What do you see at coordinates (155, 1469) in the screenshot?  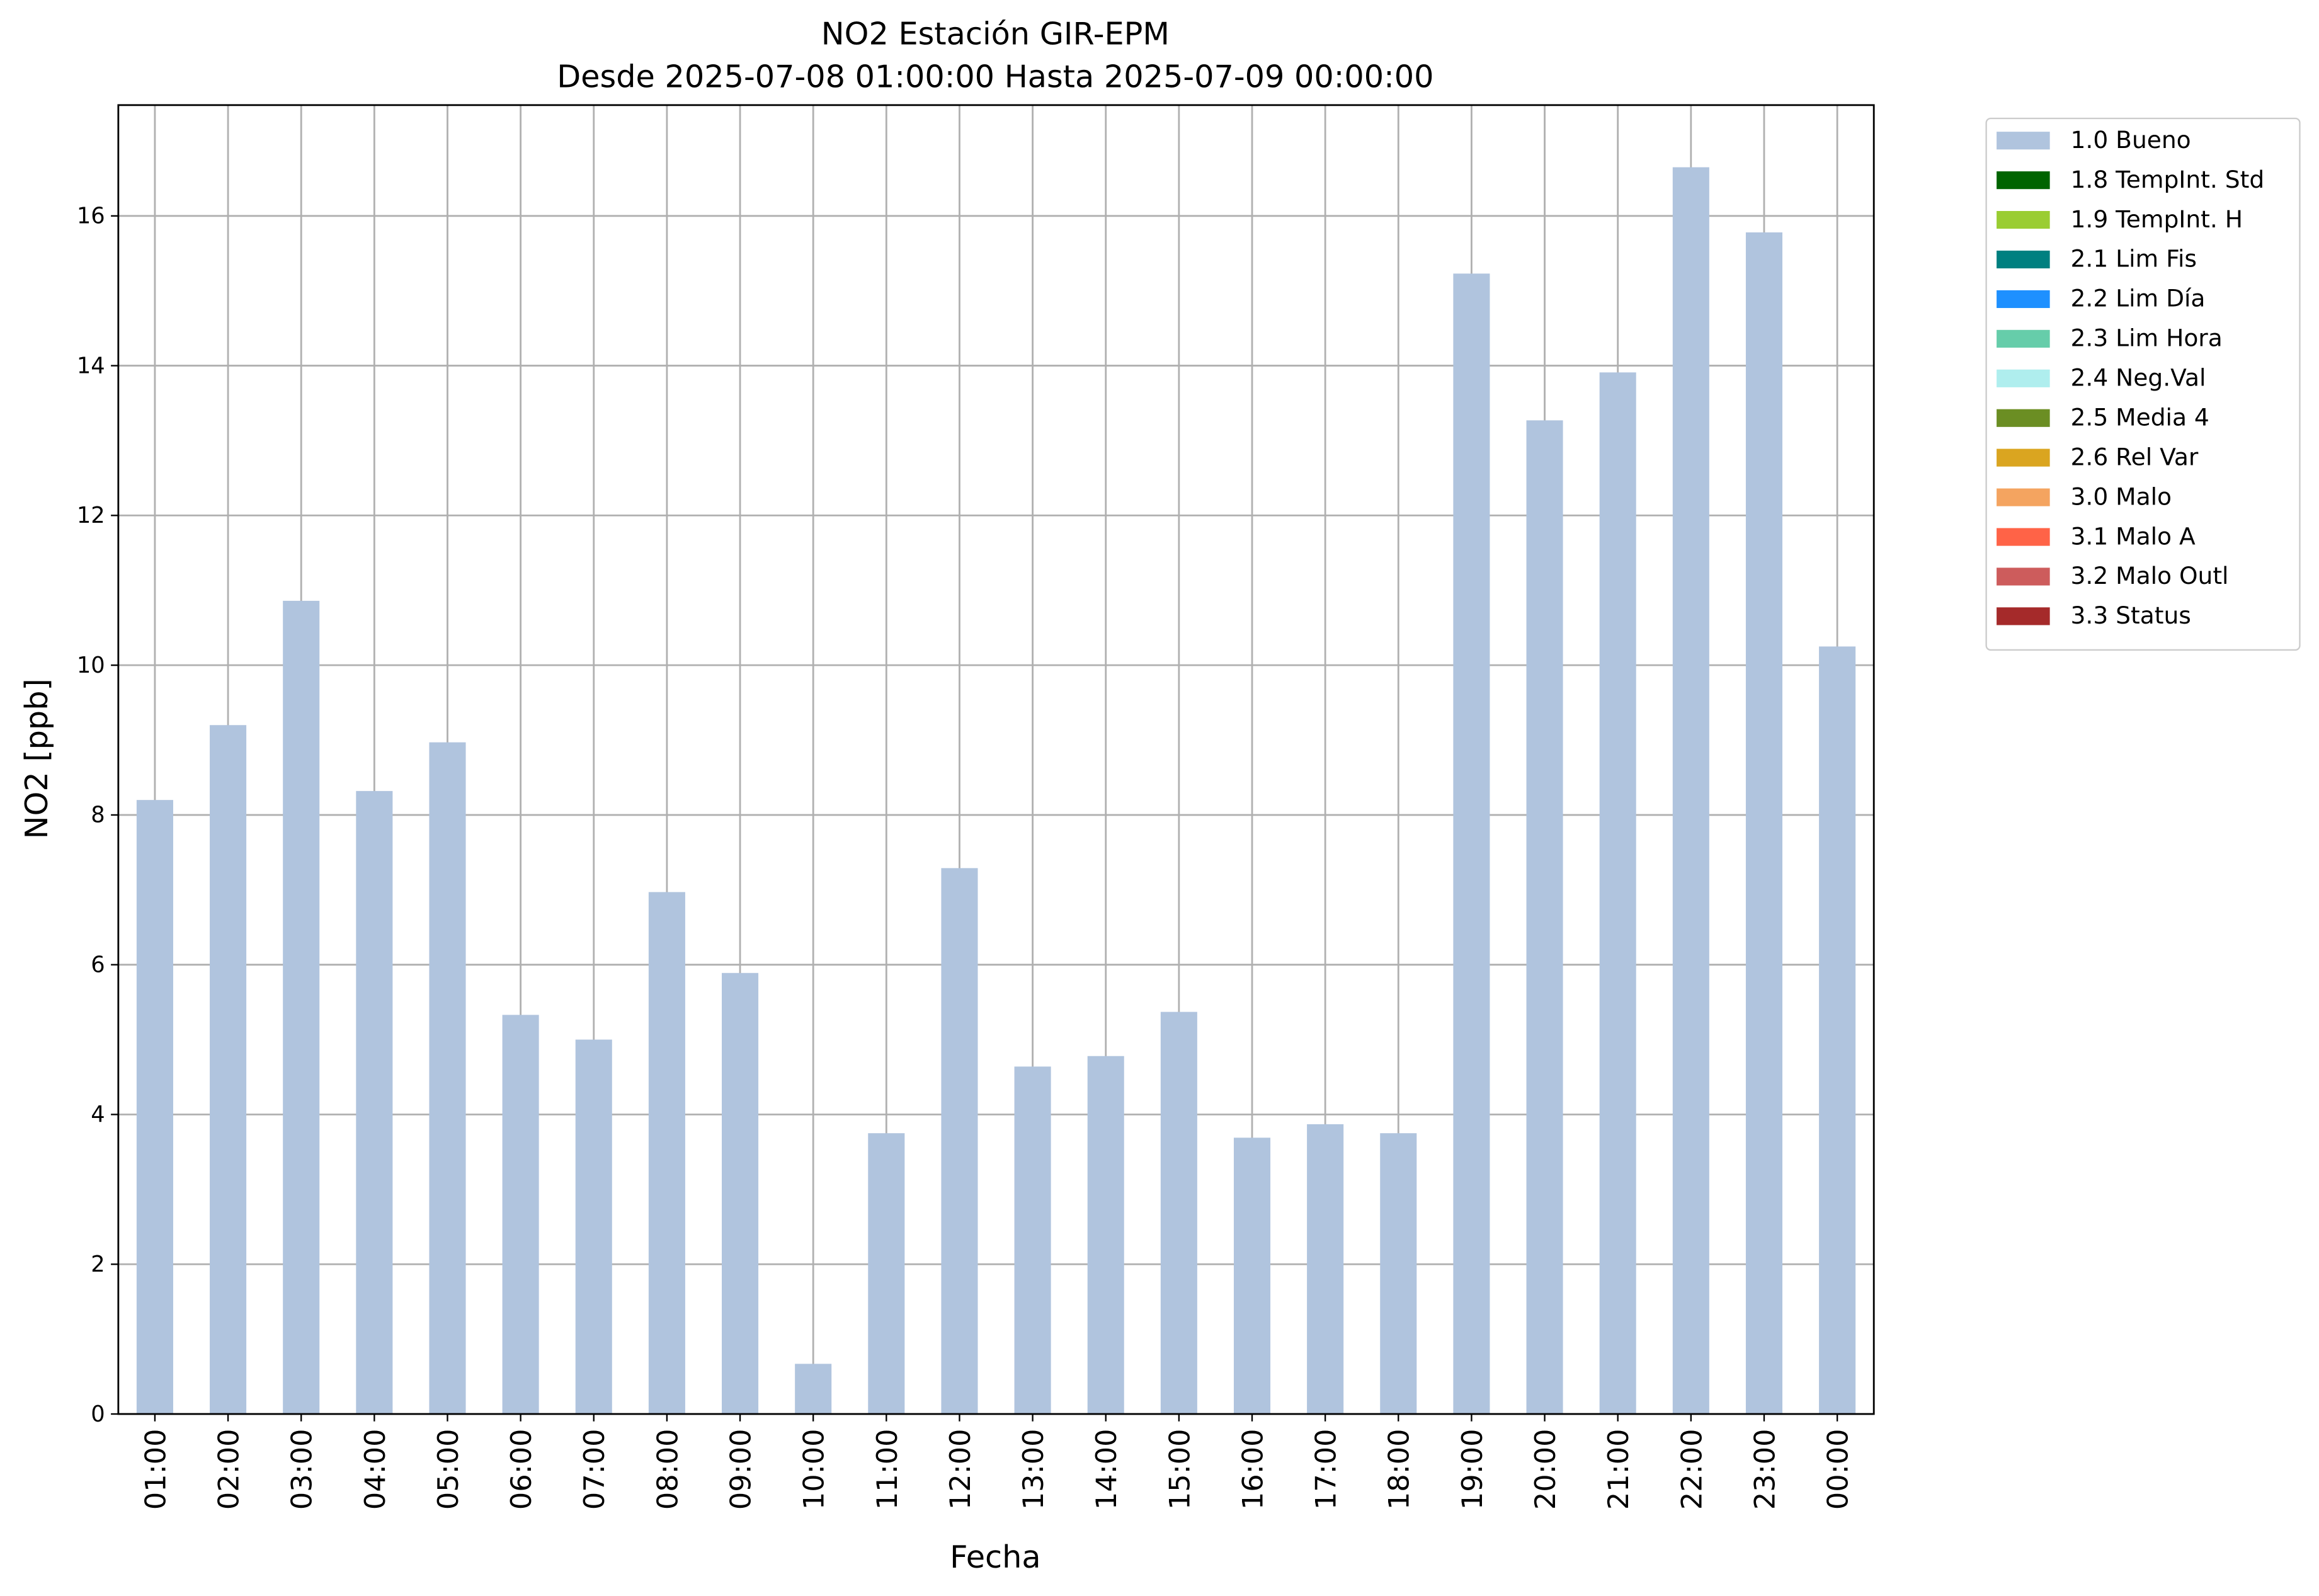 I see `x-tick-label: 01:00` at bounding box center [155, 1469].